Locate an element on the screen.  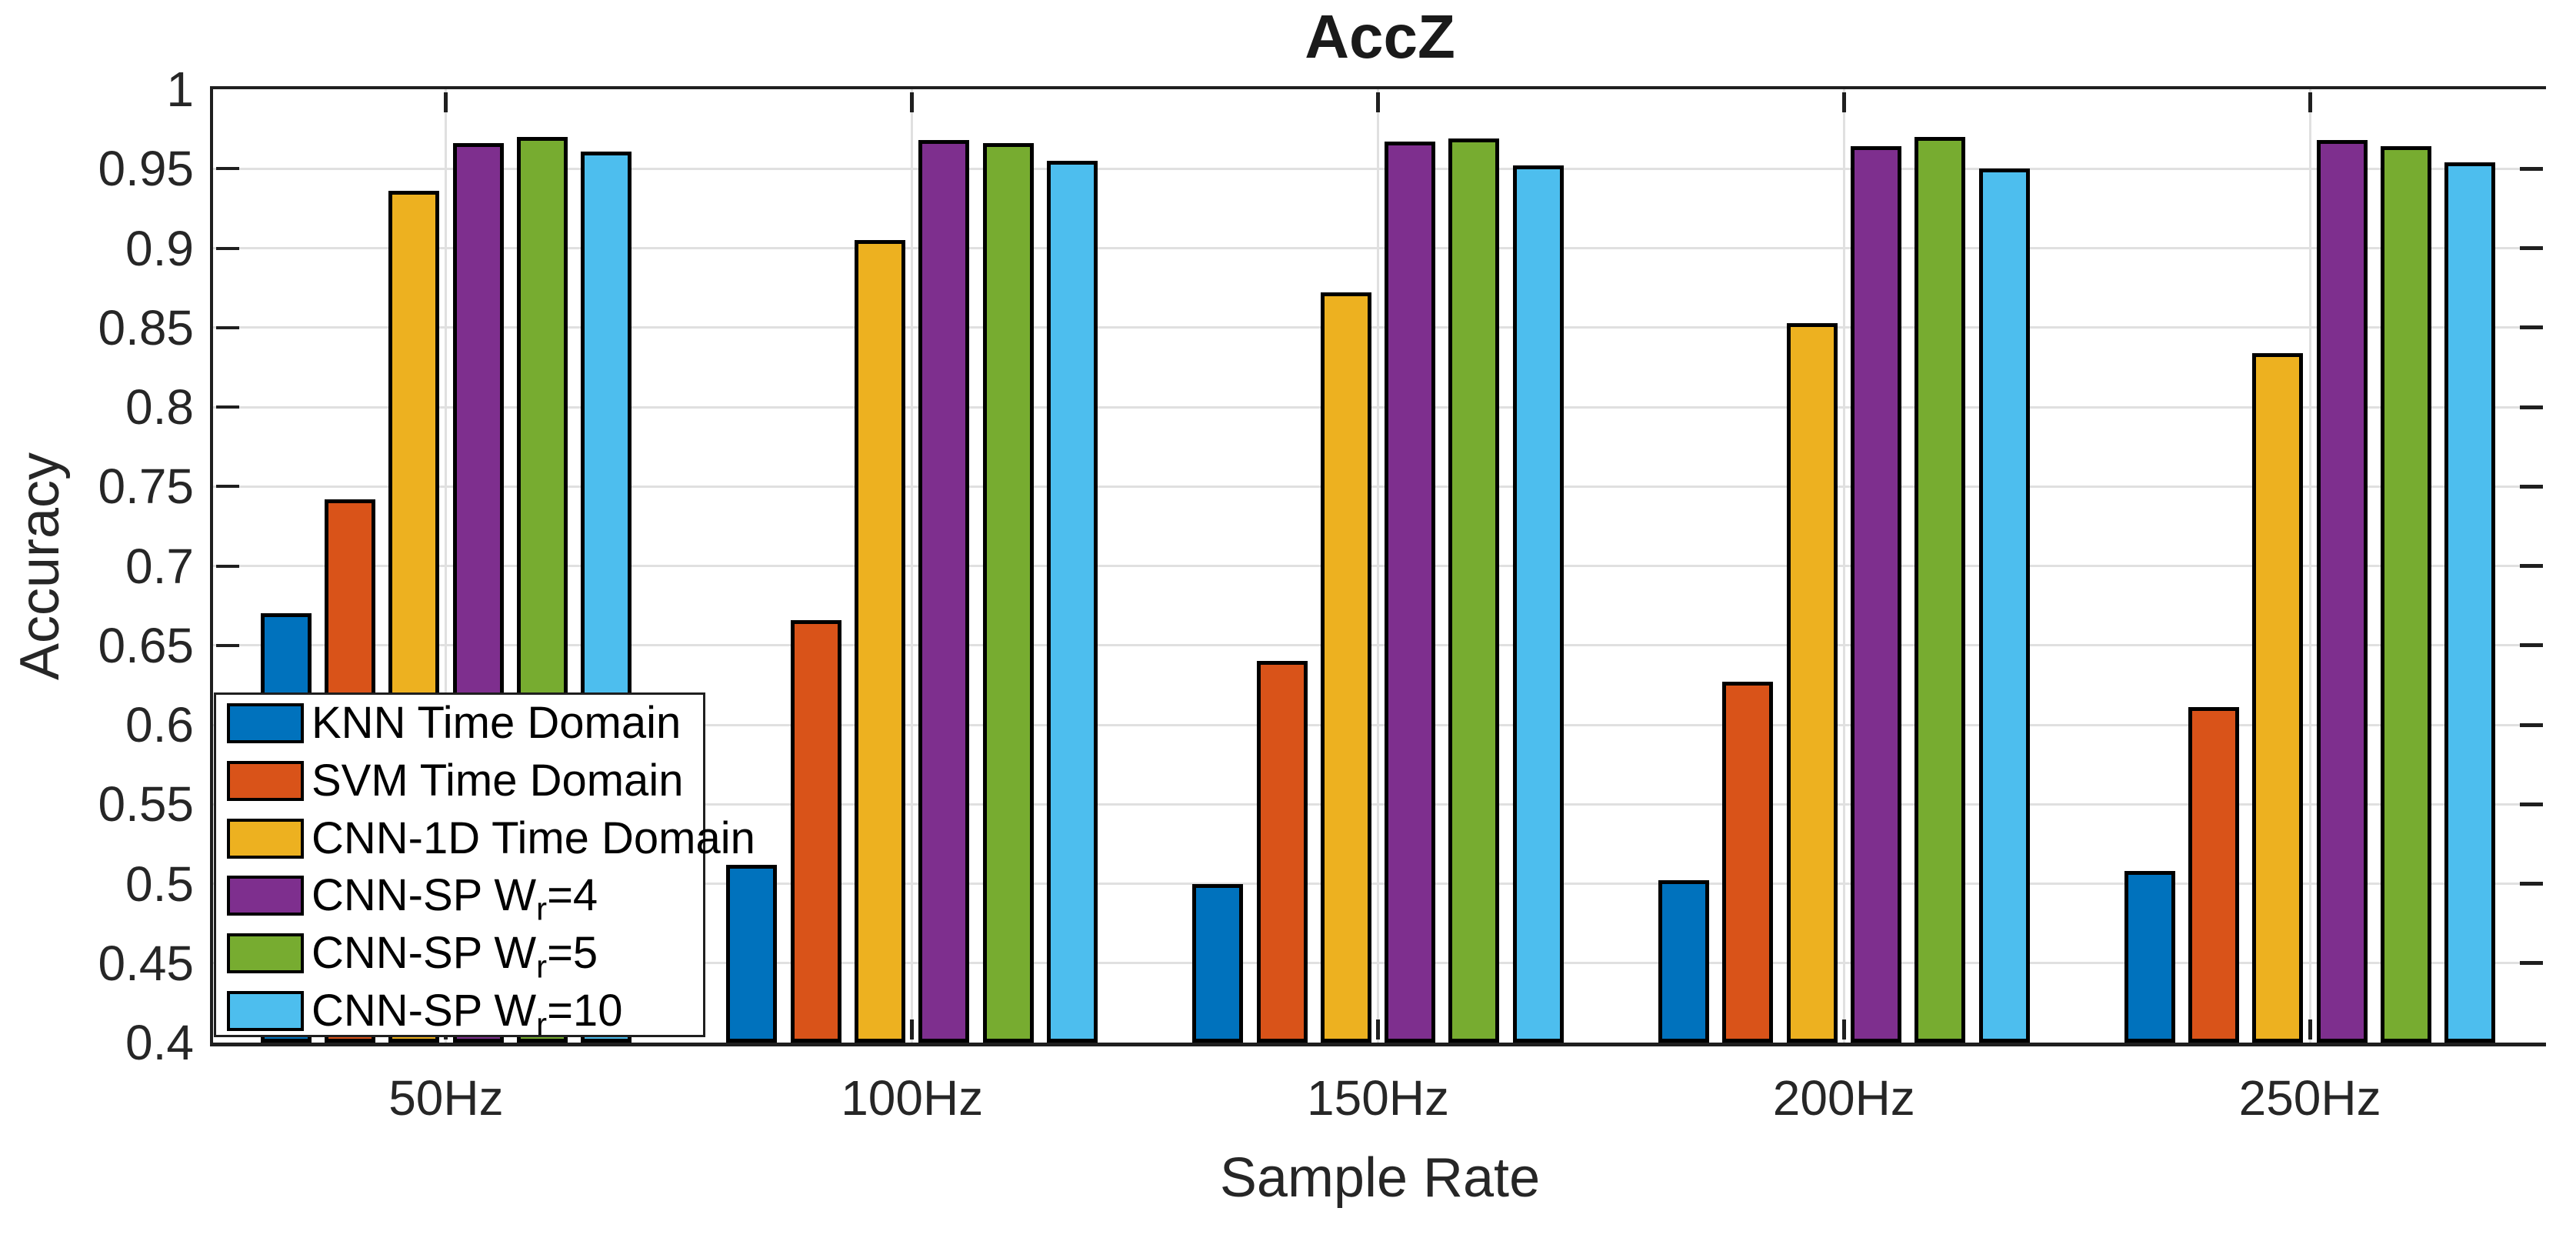
y-tick-label: 1 is located at coordinates (180, 89).